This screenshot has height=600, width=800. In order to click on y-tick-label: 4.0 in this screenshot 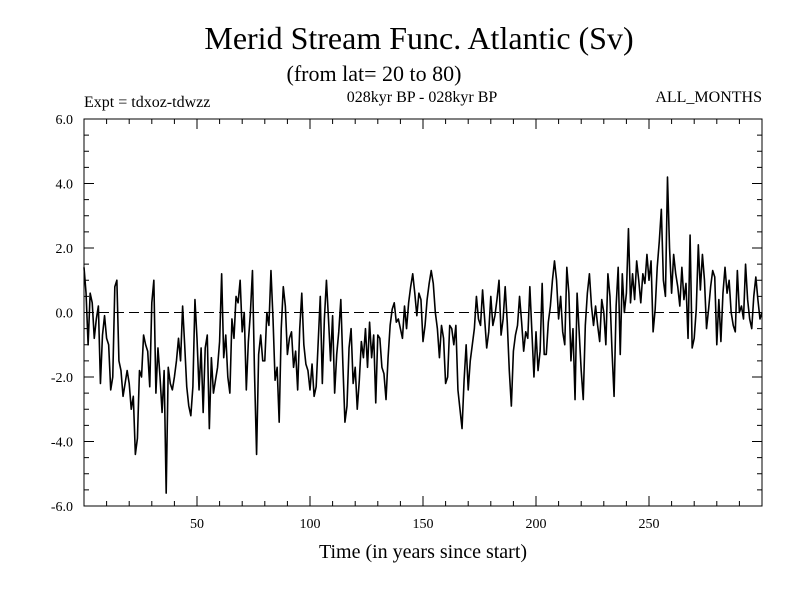, I will do `click(65, 185)`.